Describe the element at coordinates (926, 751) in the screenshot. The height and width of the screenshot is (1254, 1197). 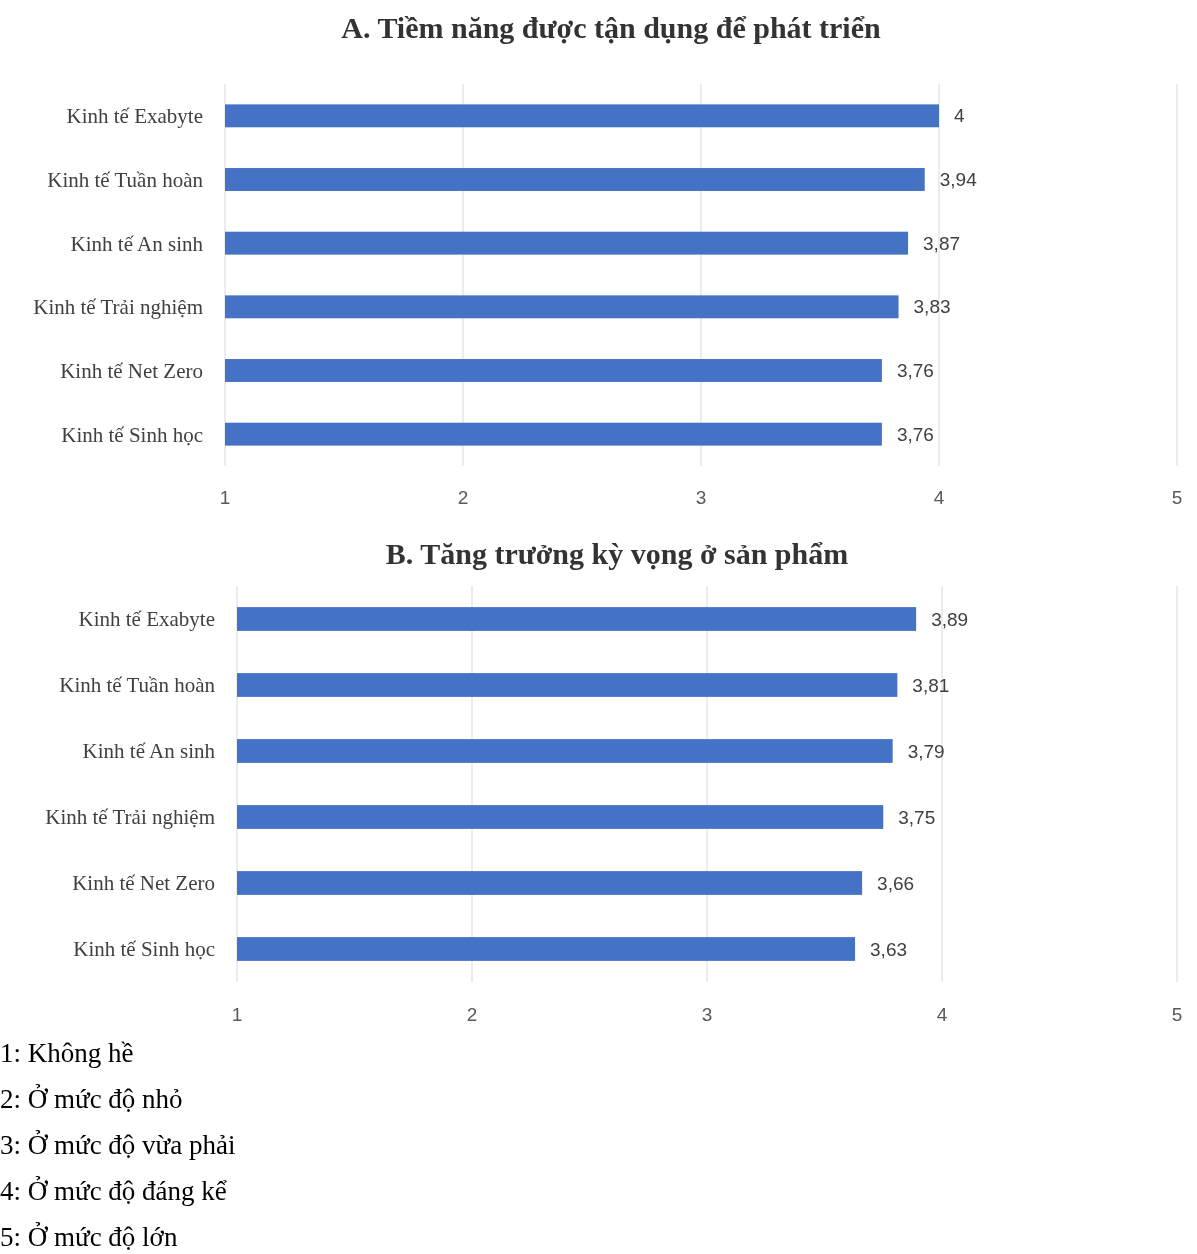
I see `data-label: 3,79` at that location.